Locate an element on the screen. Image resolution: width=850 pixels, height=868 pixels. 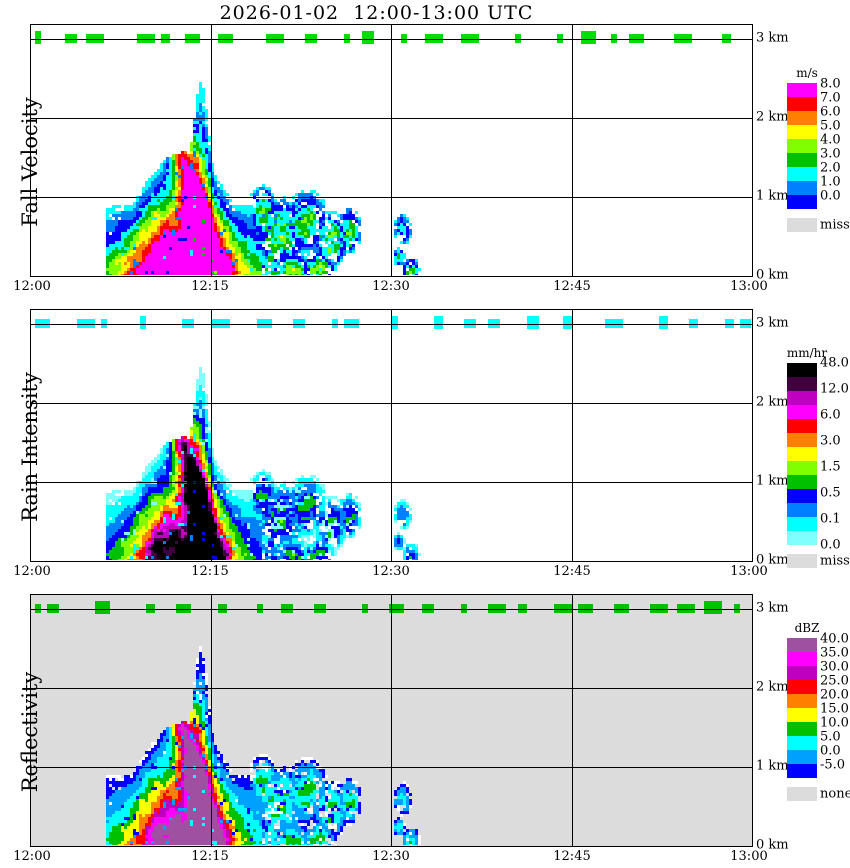
ytick-0km-p0: 0 km is located at coordinates (772, 275).